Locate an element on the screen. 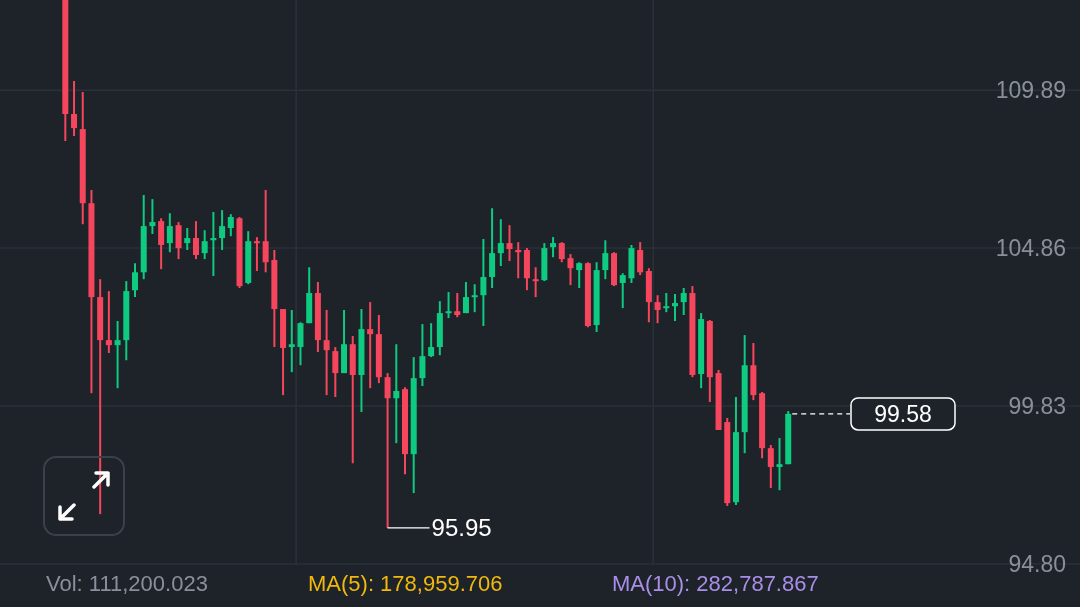 Image resolution: width=1080 pixels, height=607 pixels. text: MA(5): 178,959.706 is located at coordinates (405, 583).